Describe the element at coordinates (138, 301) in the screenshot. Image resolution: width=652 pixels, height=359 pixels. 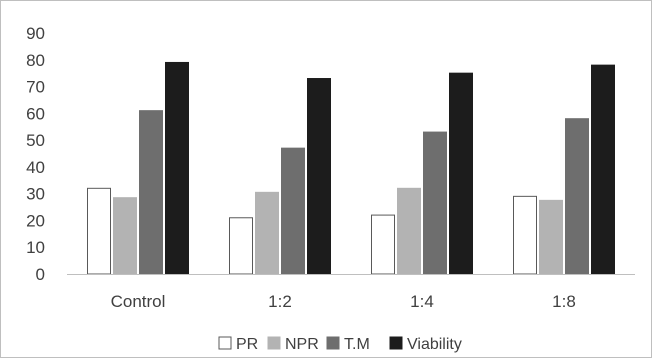
I see `x-category-label: Control` at that location.